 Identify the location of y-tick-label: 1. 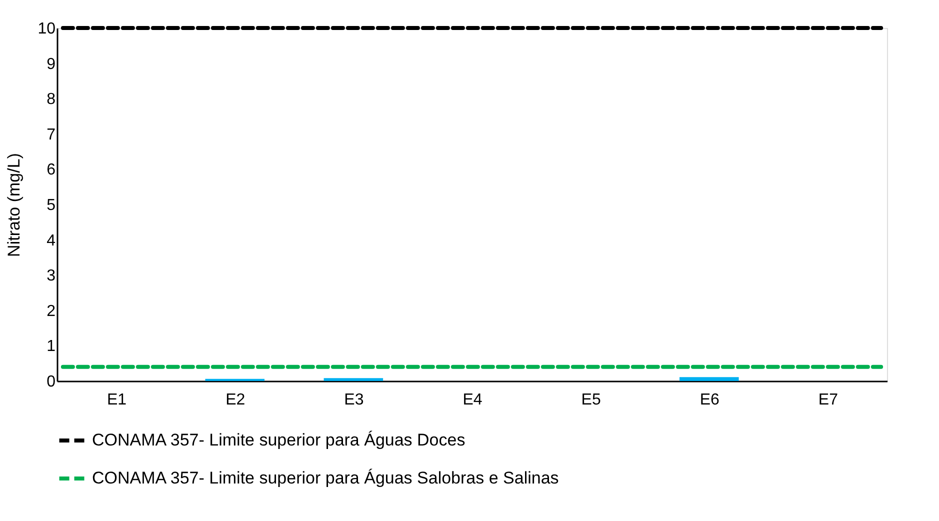
(51, 347).